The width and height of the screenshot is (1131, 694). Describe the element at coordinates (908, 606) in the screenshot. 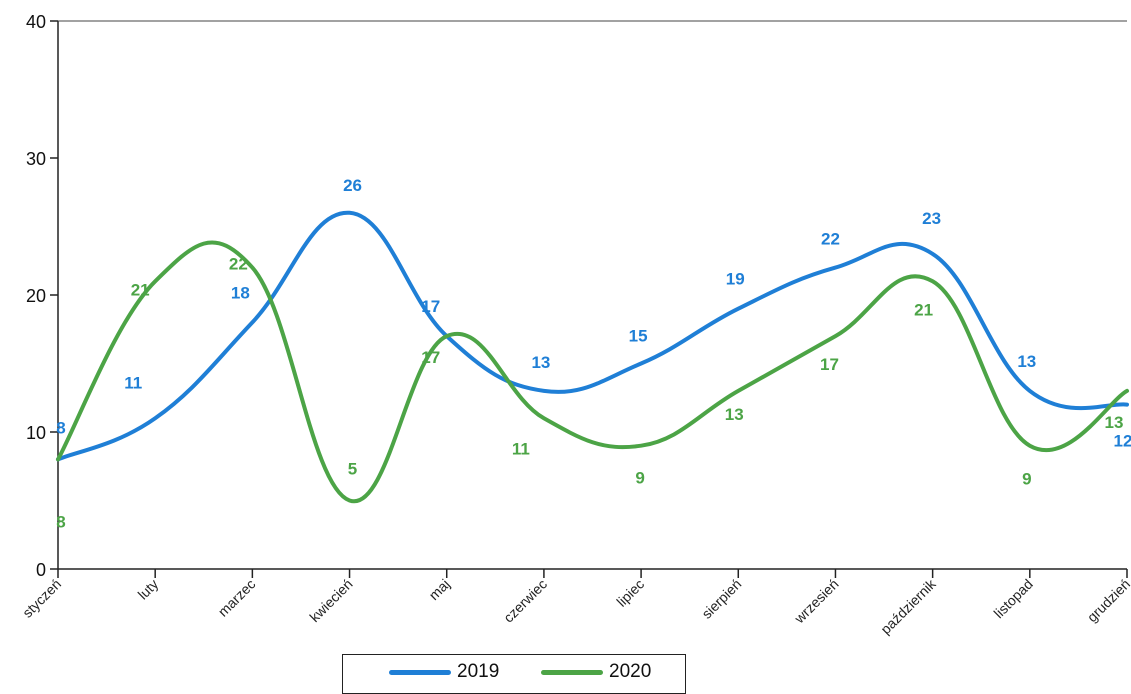

I see `x-tick-label: październik` at that location.